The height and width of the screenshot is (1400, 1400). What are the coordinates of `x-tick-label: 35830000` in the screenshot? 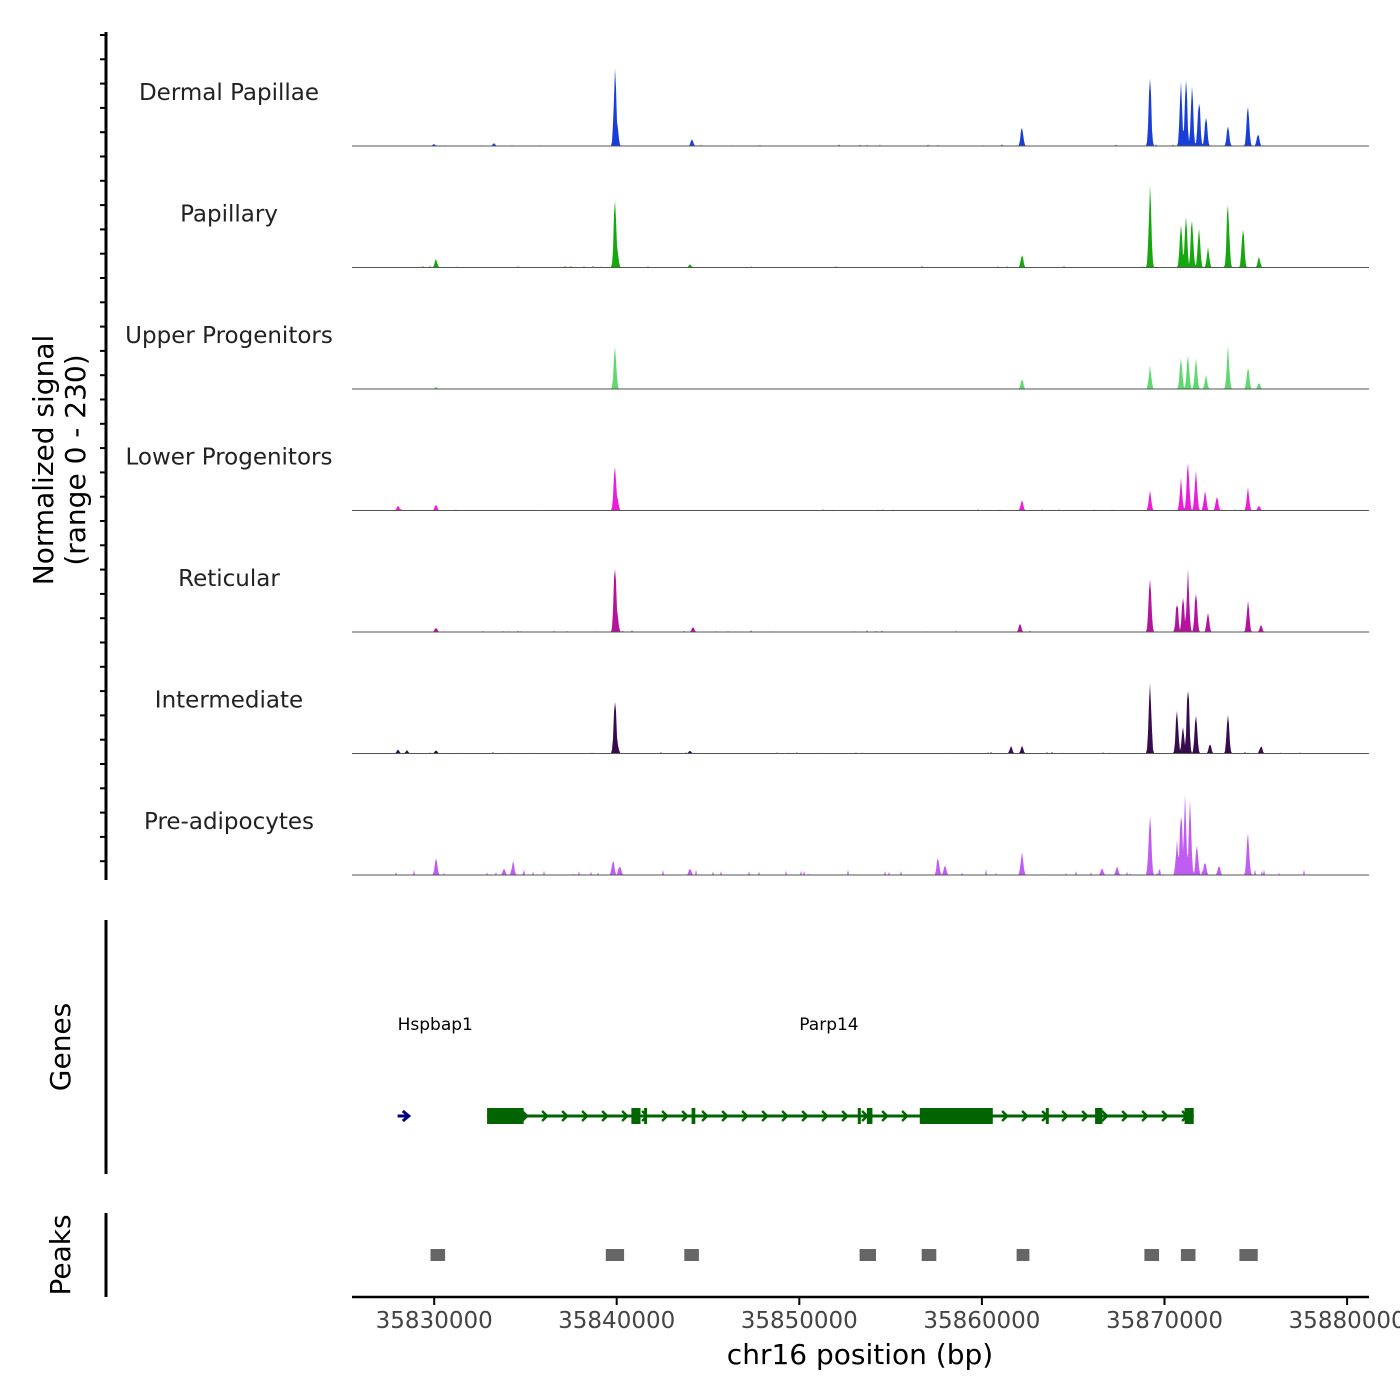 It's located at (434, 1321).